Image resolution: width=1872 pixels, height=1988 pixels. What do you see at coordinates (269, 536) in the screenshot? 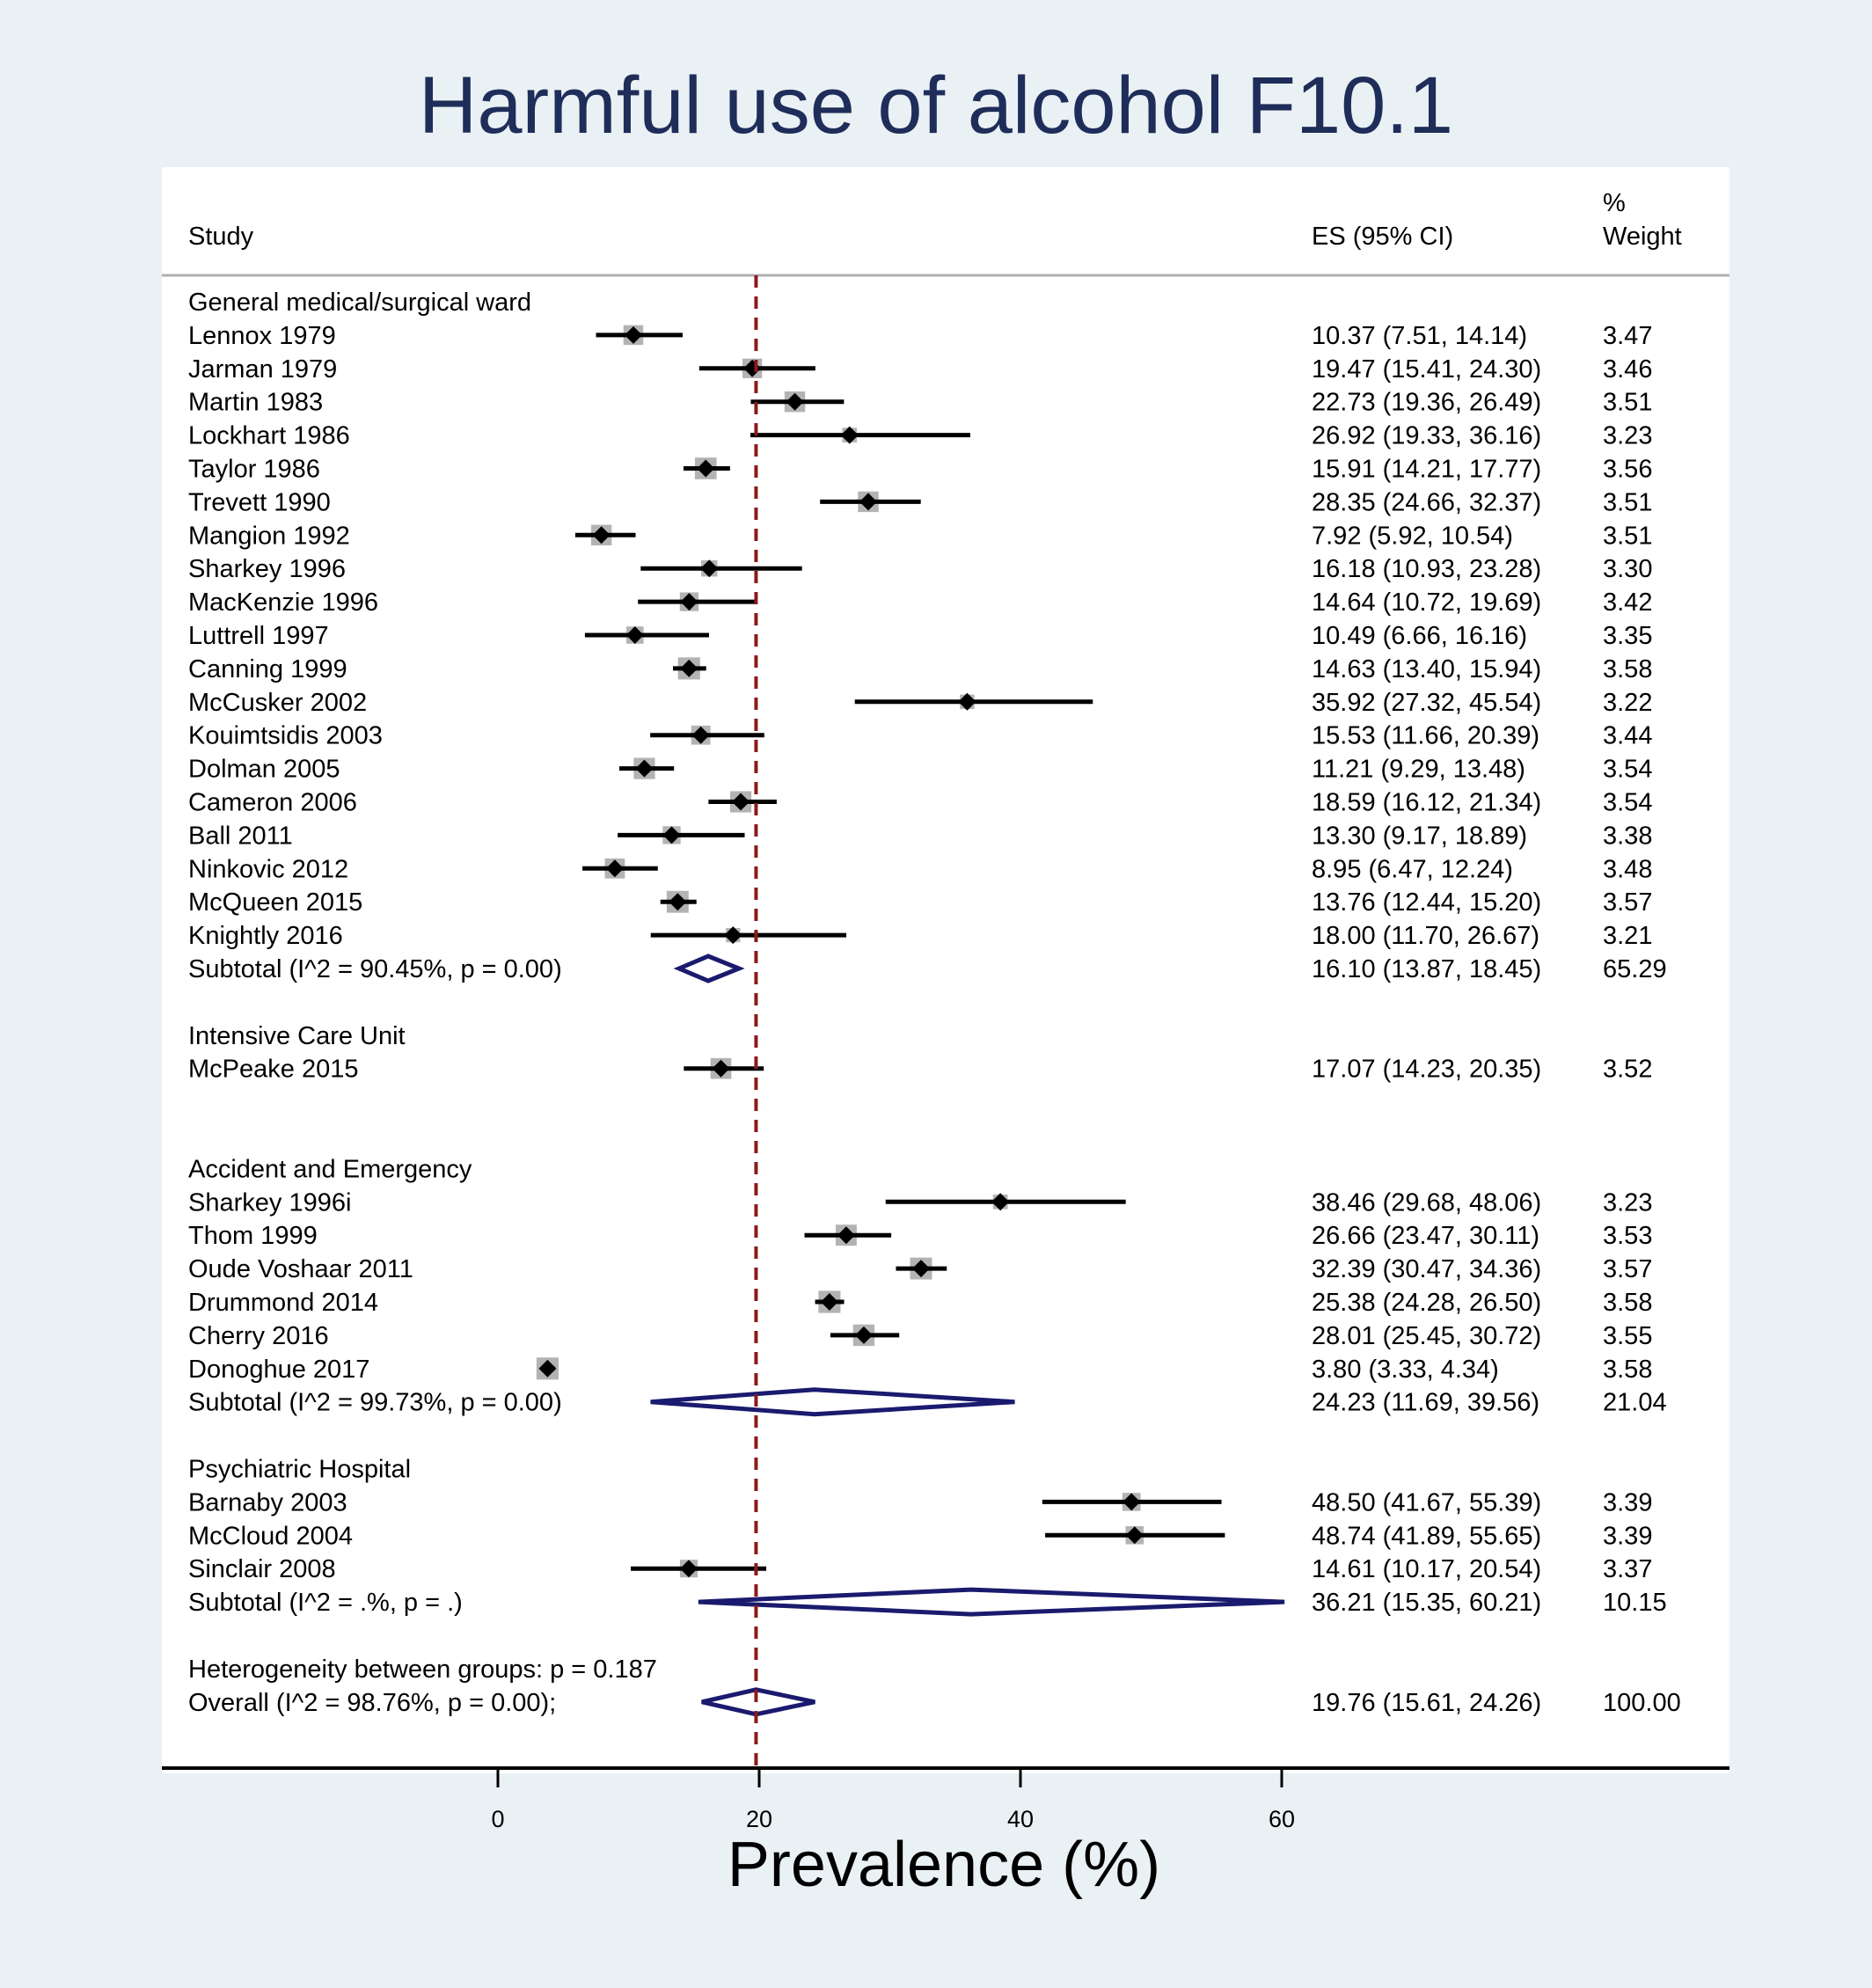
I see `study-label: Mangion 1992` at bounding box center [269, 536].